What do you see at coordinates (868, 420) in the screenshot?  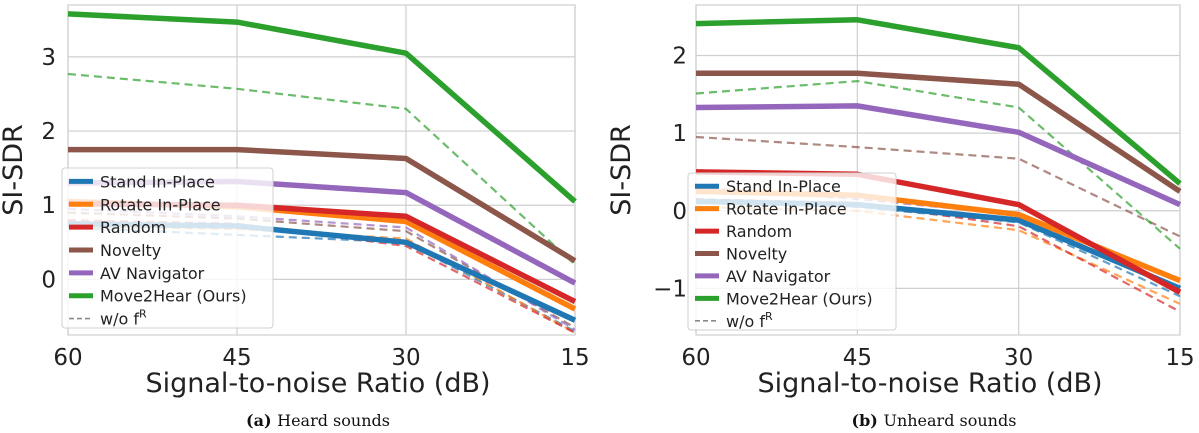 I see `caption-prefix: (b)` at bounding box center [868, 420].